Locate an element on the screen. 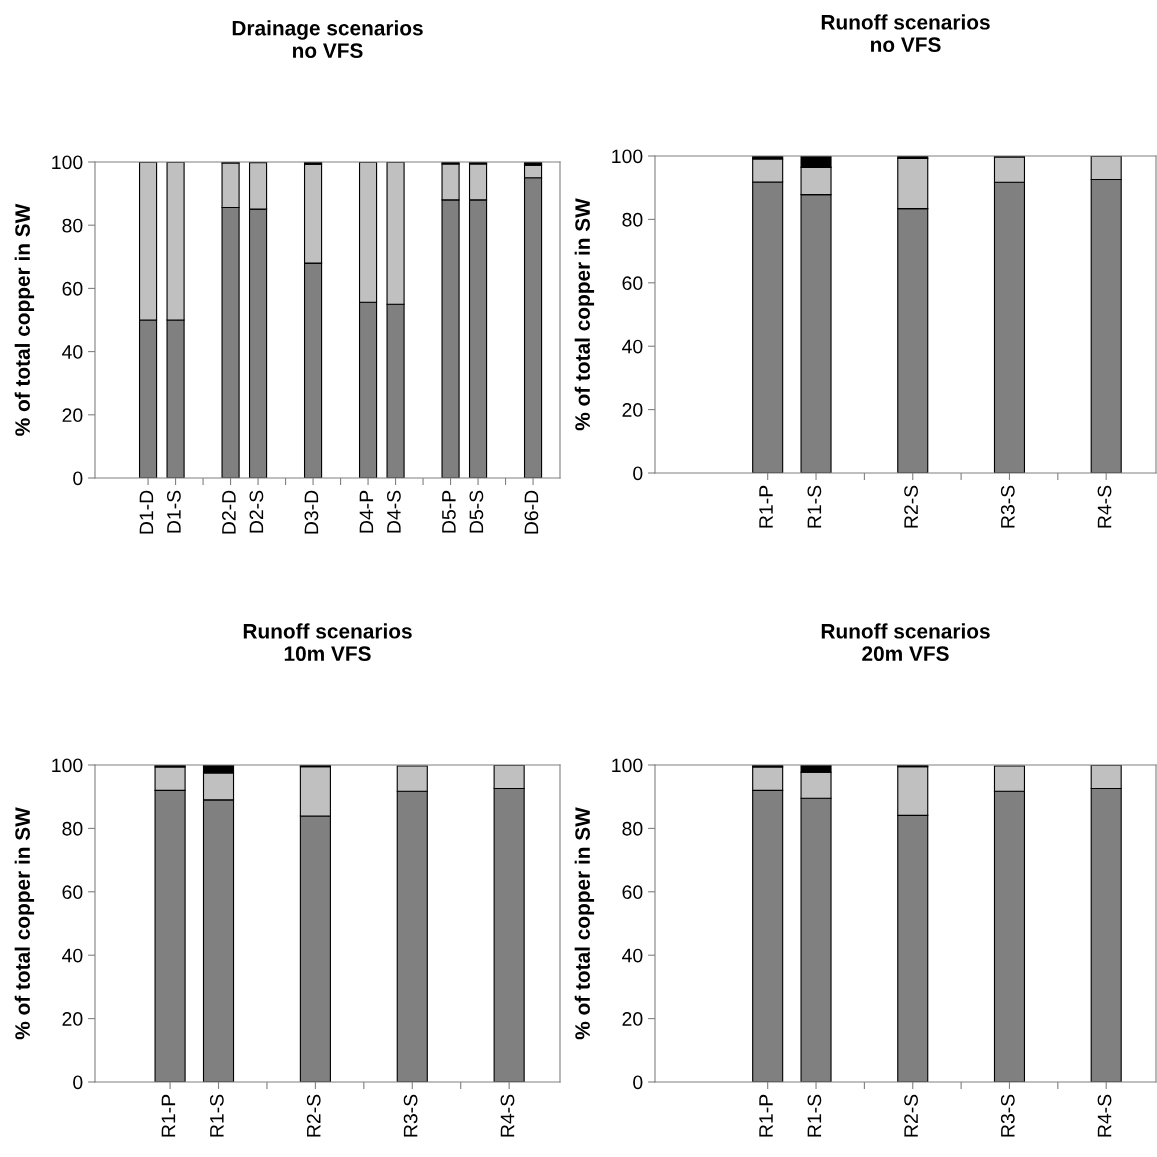 This screenshot has width=1157, height=1157. x-tick-label: D1-S is located at coordinates (174, 511).